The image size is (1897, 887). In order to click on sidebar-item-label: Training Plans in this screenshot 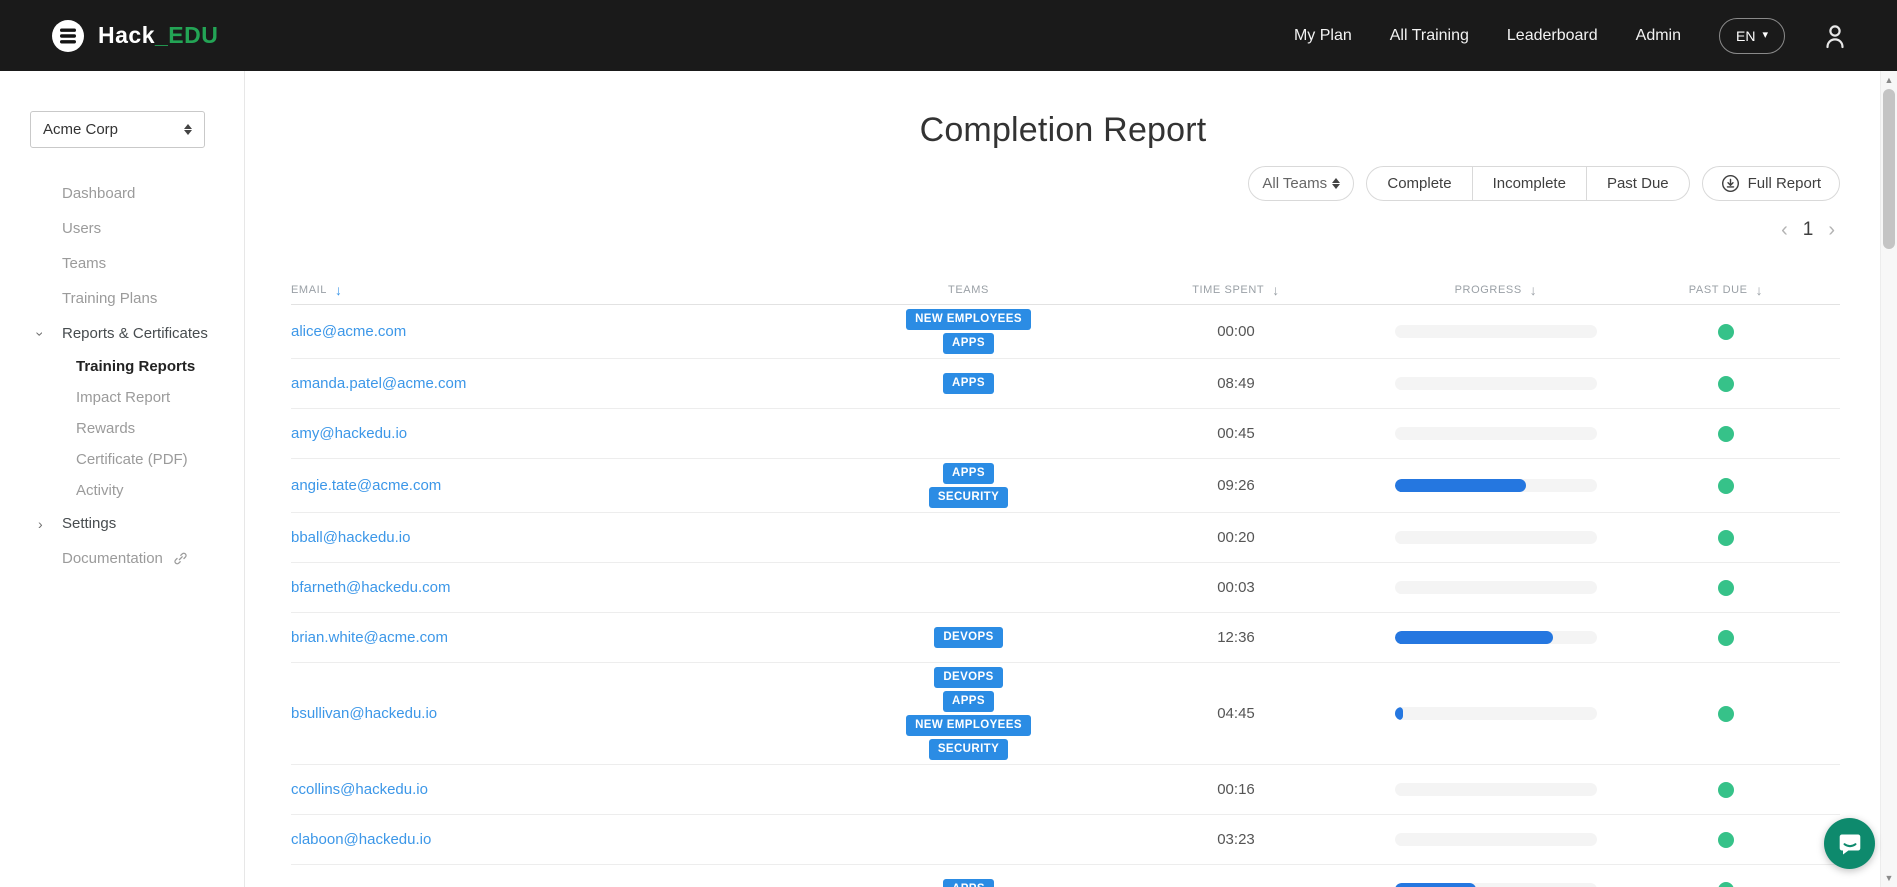, I will do `click(110, 298)`.